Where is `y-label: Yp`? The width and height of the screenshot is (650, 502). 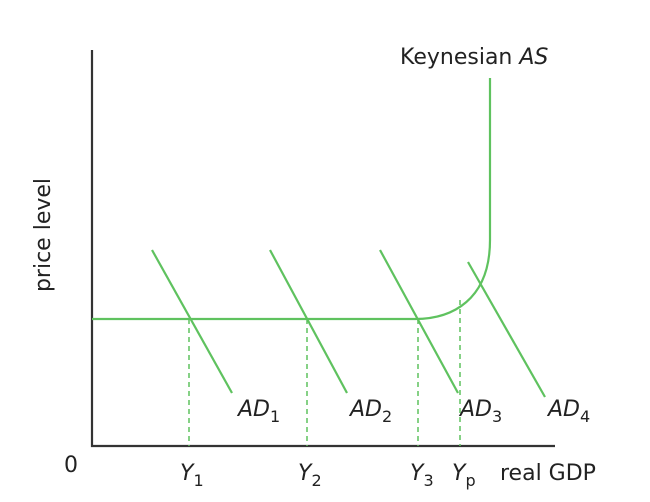 y-label: Yp is located at coordinates (464, 475).